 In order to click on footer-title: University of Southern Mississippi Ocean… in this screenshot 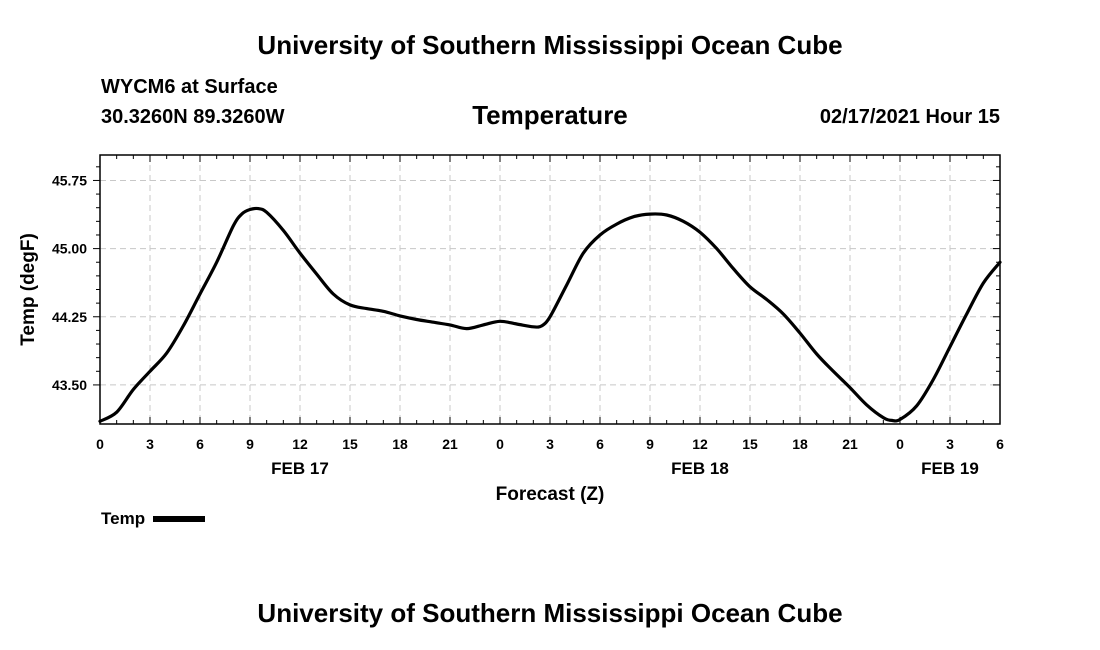, I will do `click(550, 613)`.